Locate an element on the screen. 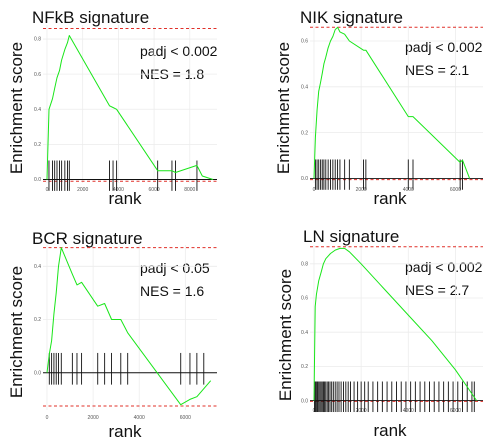  panel-title: NFkB signature is located at coordinates (90, 17).